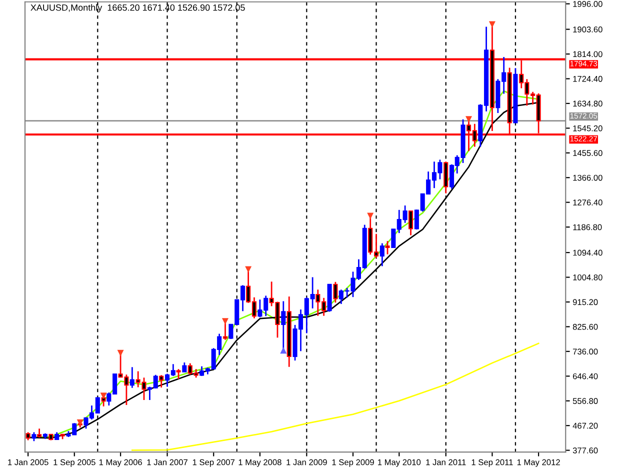 This screenshot has width=625, height=469. What do you see at coordinates (587, 54) in the screenshot?
I see `y-tick-label: 1814.00` at bounding box center [587, 54].